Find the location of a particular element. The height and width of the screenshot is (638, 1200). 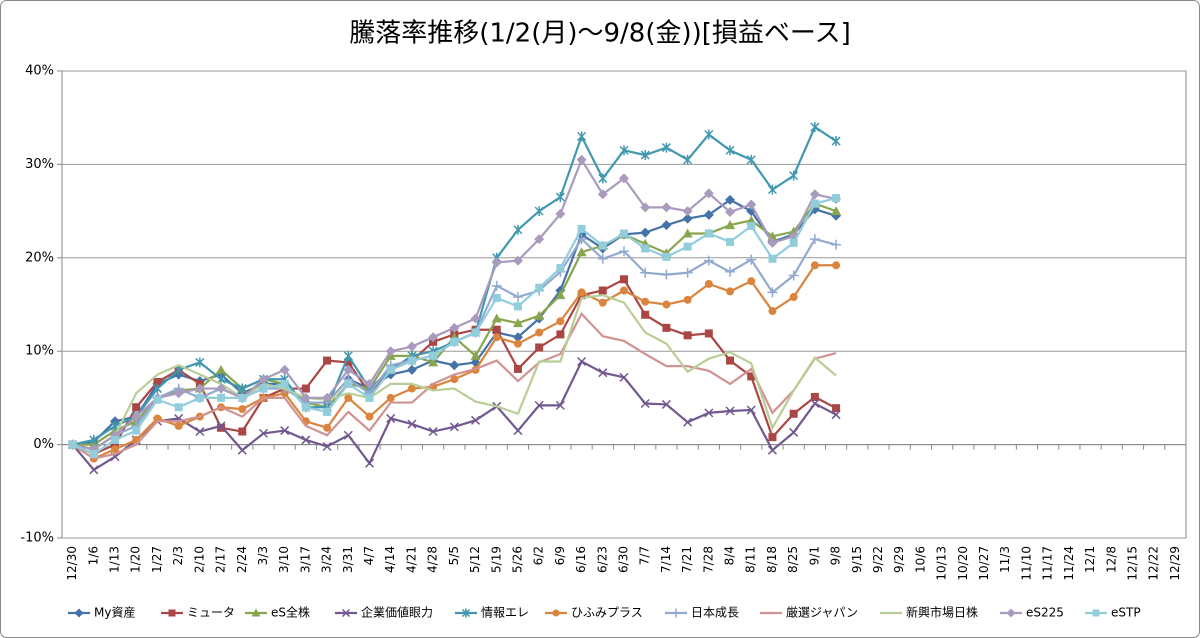

x-tick-label: 7/7 is located at coordinates (645, 555).